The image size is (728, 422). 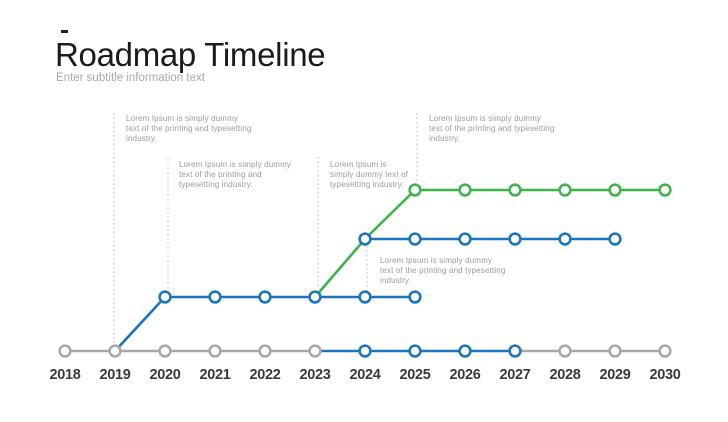 I want to click on roadmap-phase-3-marker-2025, so click(x=415, y=190).